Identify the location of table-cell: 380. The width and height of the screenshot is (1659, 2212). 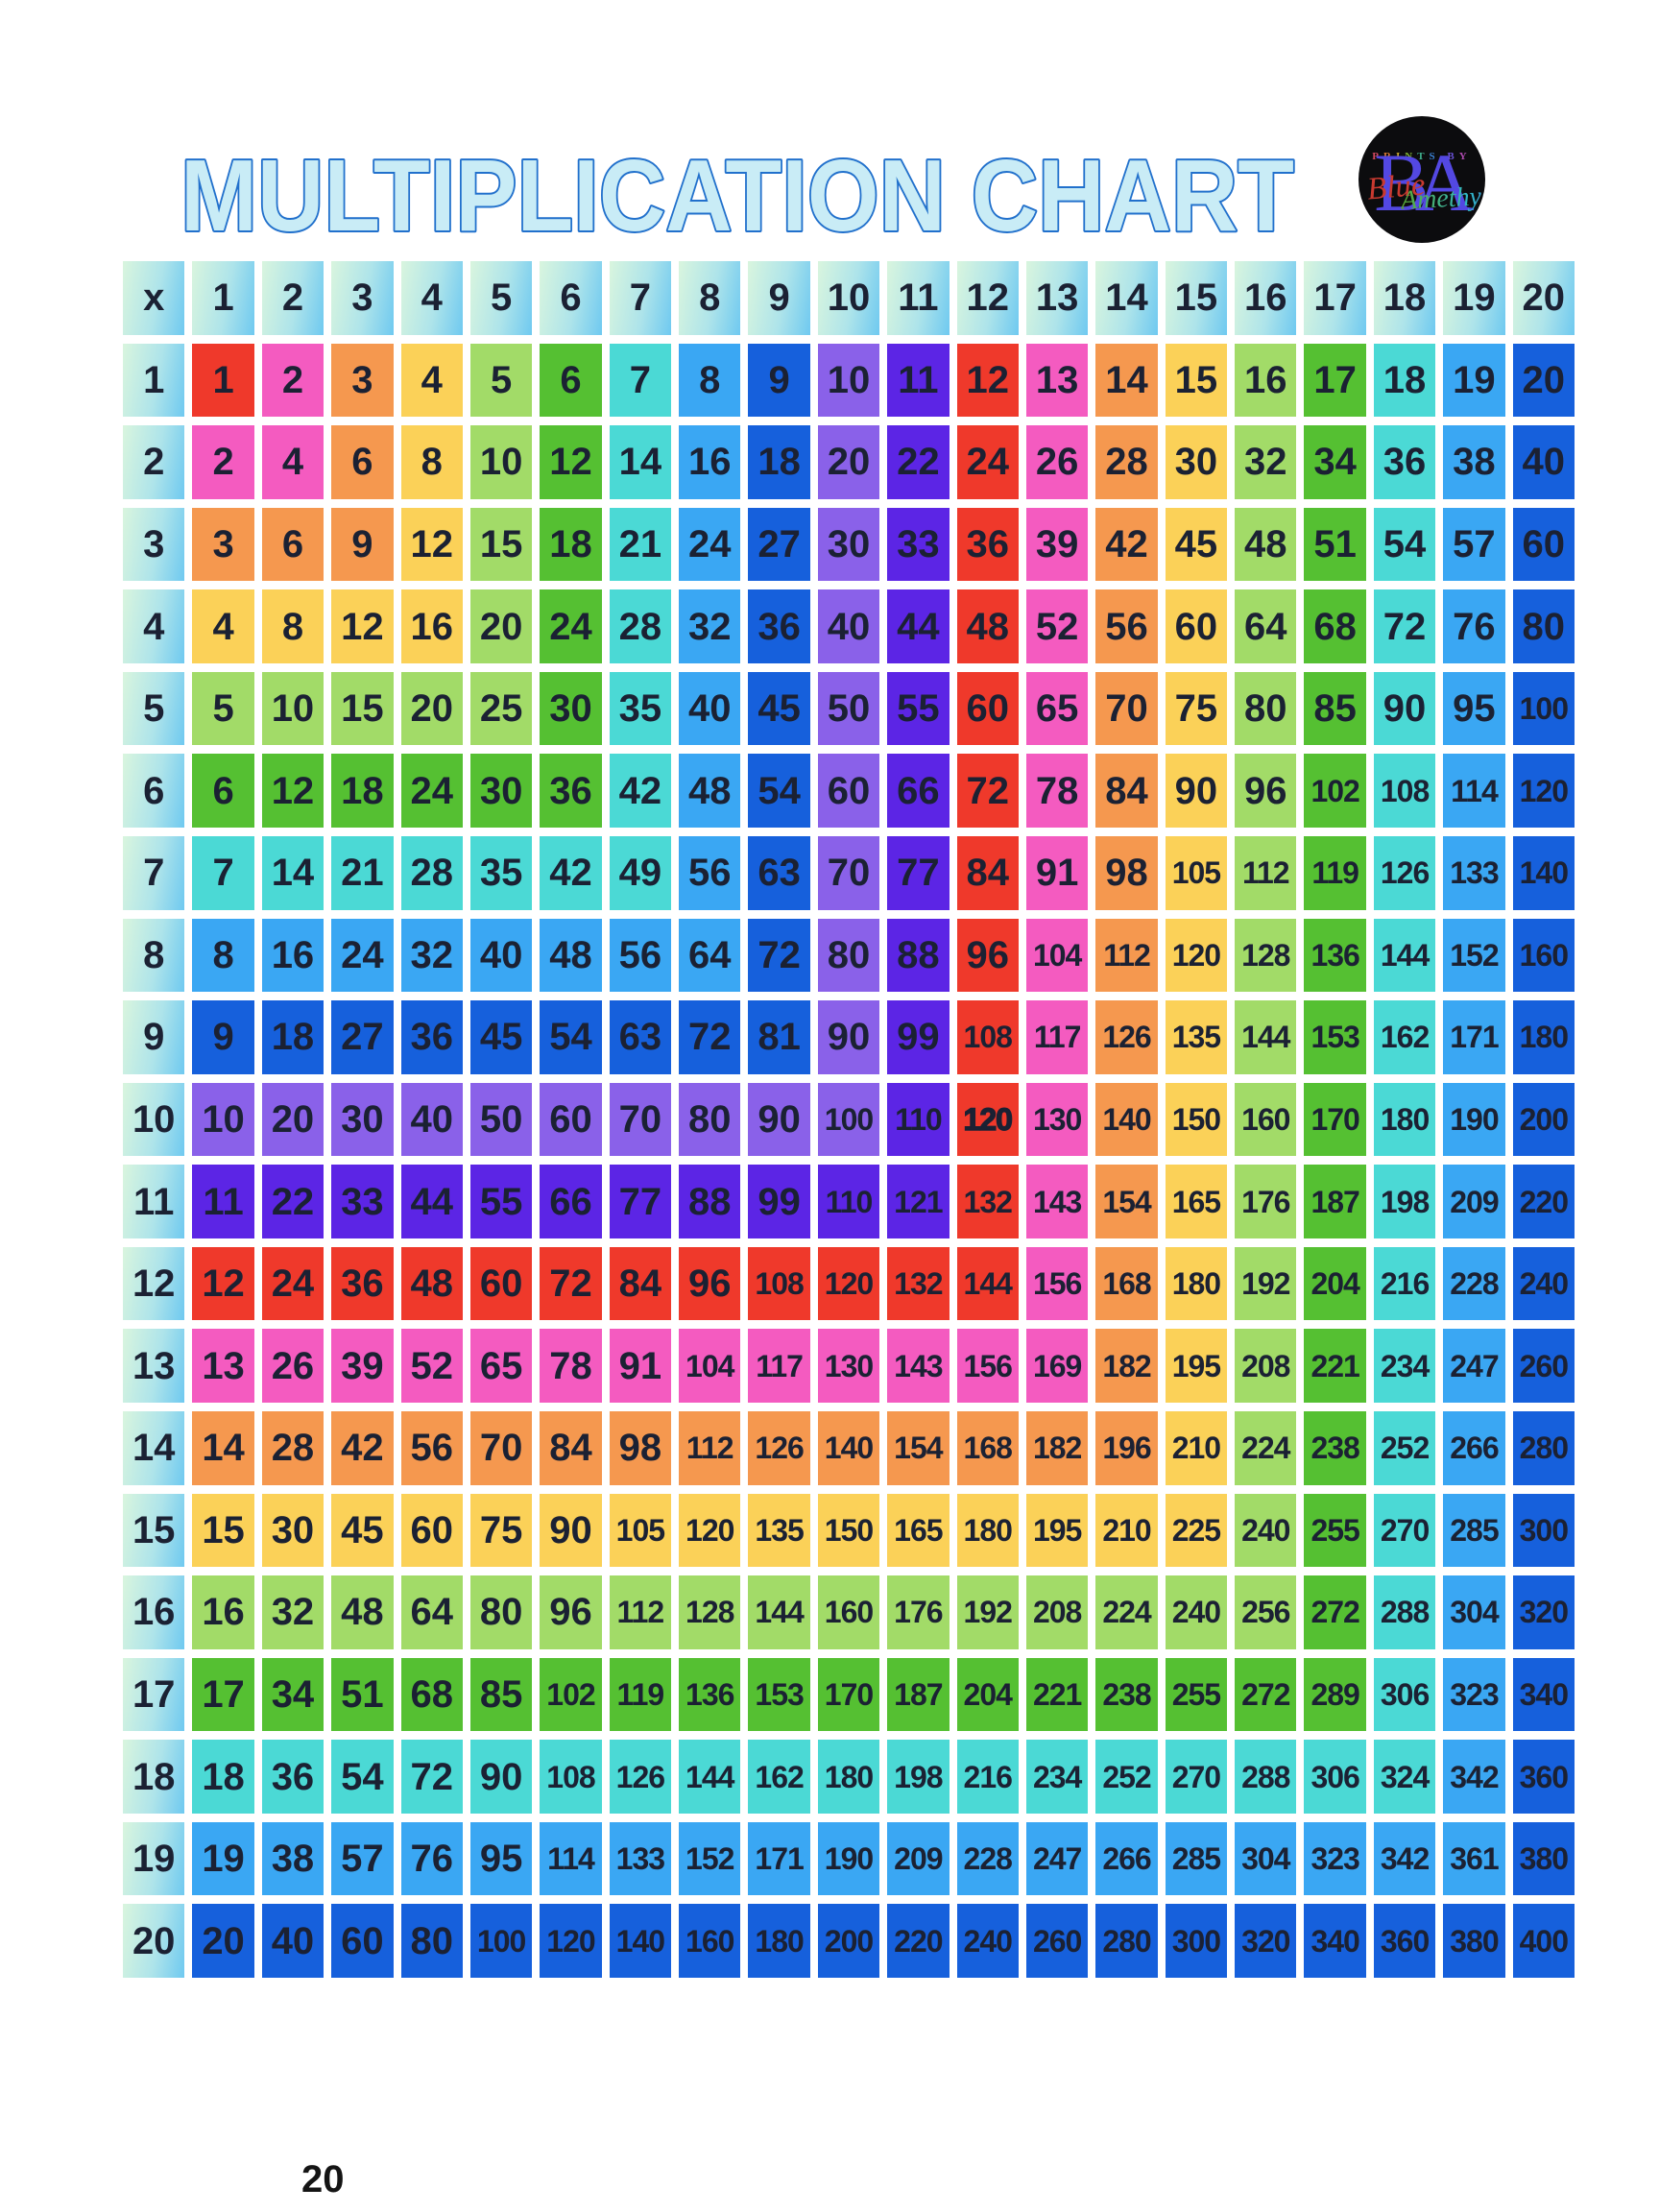
(1474, 1941).